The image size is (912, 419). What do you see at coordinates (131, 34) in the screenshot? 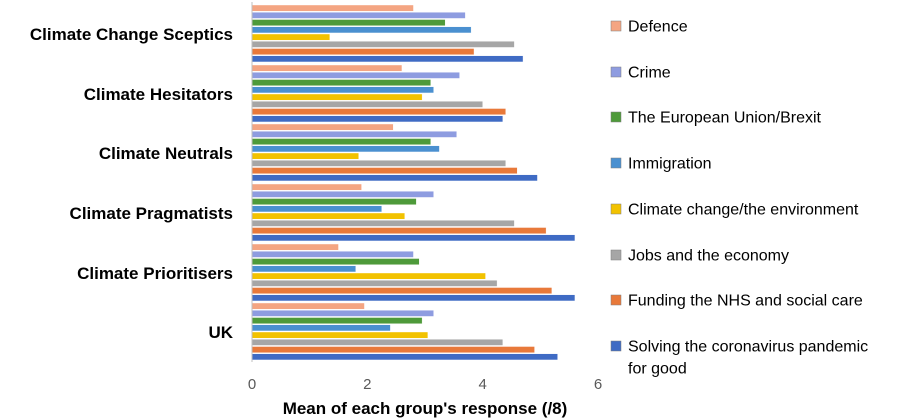
I see `category-label: Climate Change Sceptics` at bounding box center [131, 34].